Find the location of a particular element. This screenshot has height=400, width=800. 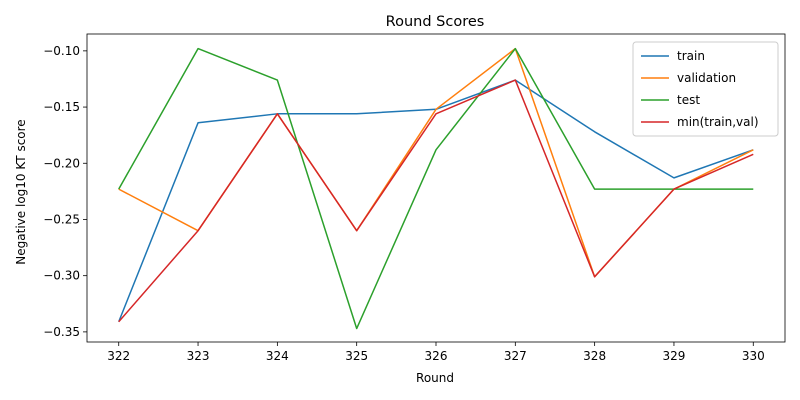

x-tick-label: 326 is located at coordinates (436, 356).